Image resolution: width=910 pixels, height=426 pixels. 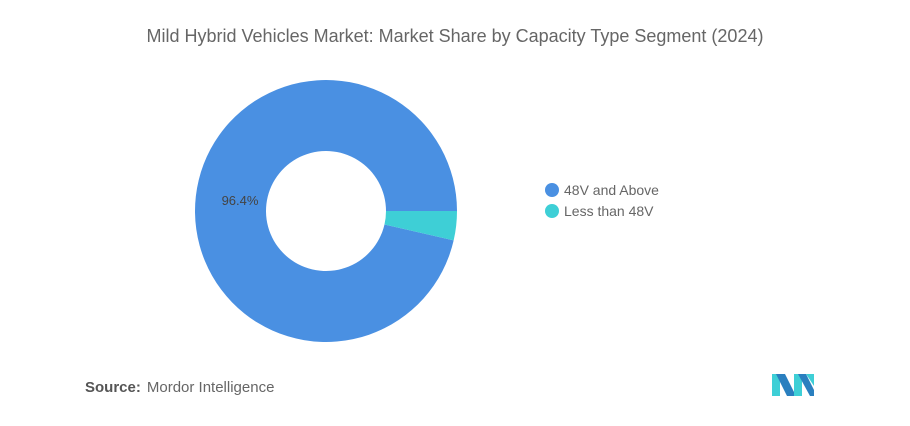 What do you see at coordinates (240, 200) in the screenshot?
I see `data-label: 96.4%` at bounding box center [240, 200].